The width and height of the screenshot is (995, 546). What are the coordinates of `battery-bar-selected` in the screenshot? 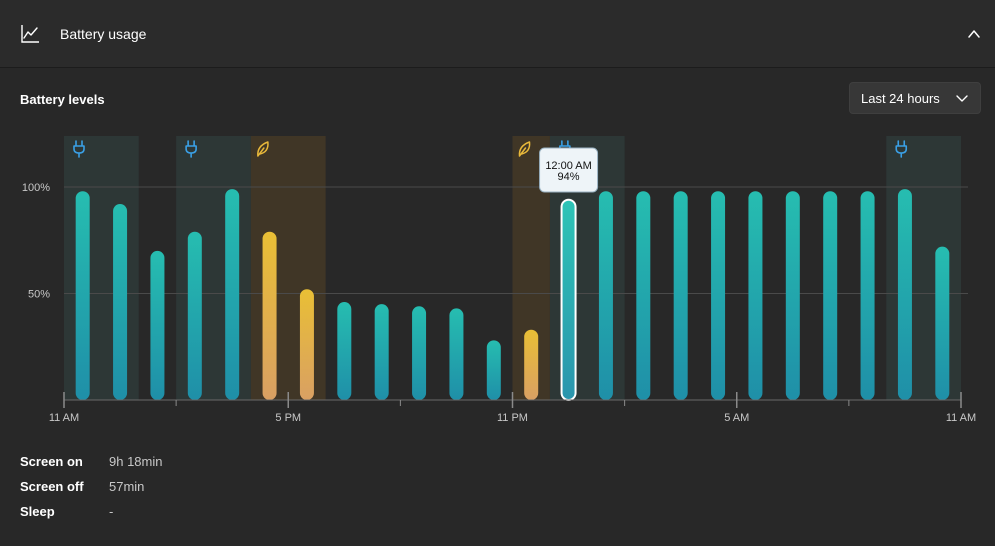 It's located at (568, 299).